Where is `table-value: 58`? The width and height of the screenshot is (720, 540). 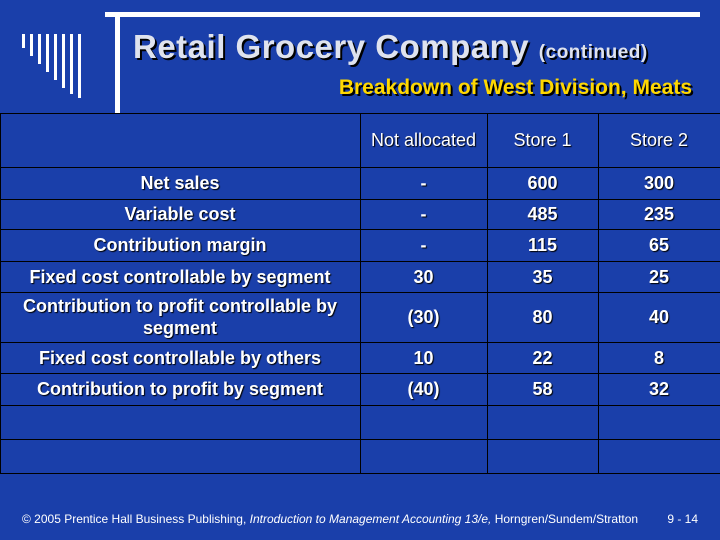
table-value: 58 is located at coordinates (542, 389).